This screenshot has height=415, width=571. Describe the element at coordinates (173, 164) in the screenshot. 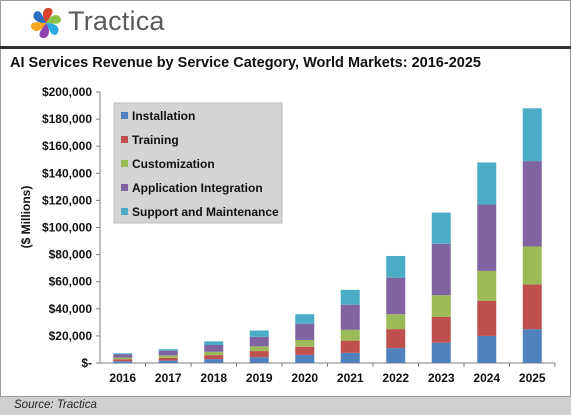

I see `legend-label: Customization` at that location.